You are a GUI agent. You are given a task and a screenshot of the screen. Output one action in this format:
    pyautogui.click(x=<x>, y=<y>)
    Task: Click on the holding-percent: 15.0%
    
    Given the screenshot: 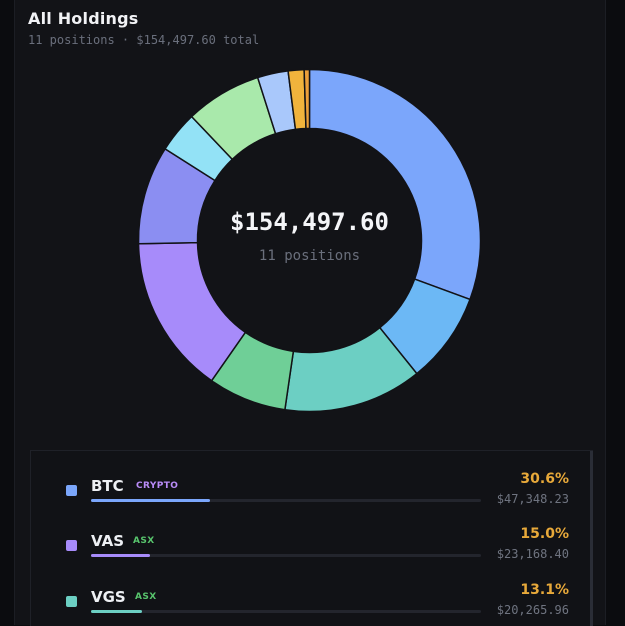 What is the action you would take?
    pyautogui.click(x=544, y=534)
    